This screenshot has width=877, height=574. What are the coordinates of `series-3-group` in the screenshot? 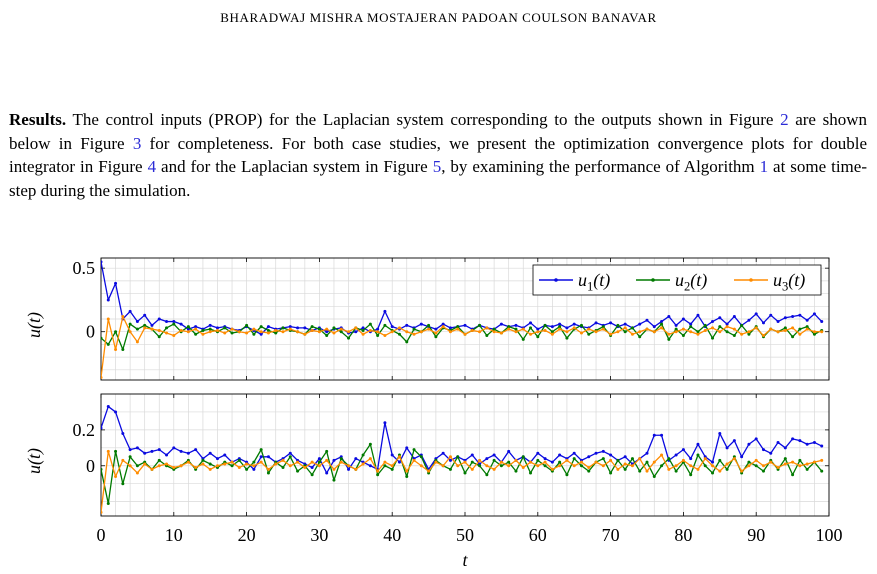 It's located at (462, 346).